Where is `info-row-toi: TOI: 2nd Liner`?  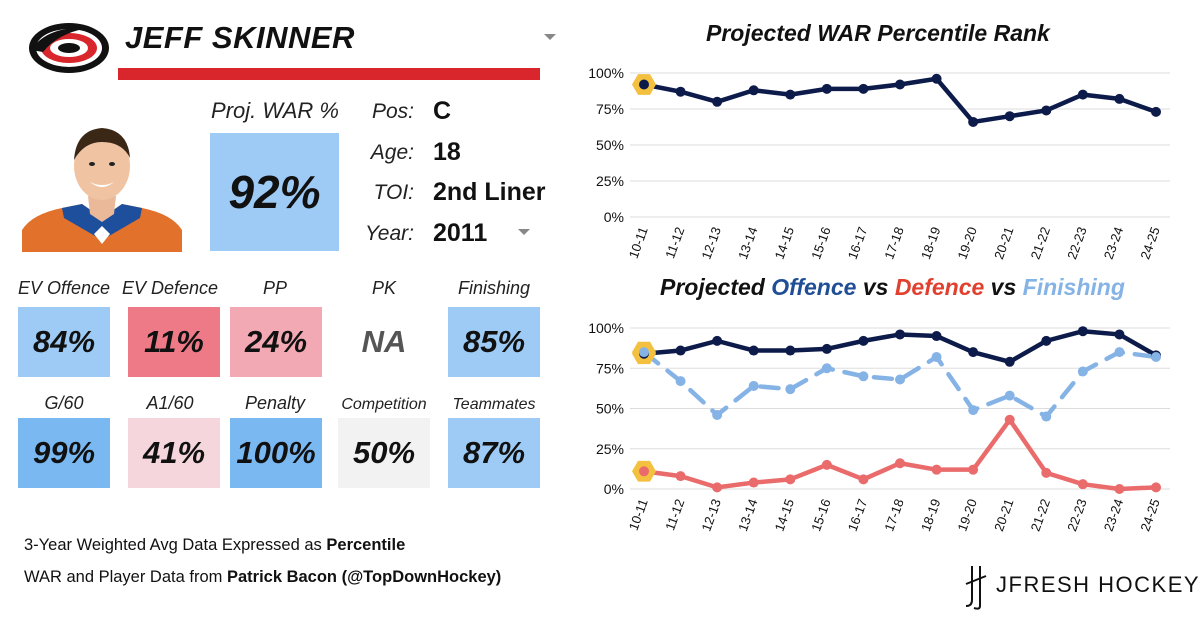 info-row-toi: TOI: 2nd Liner is located at coordinates (460, 192).